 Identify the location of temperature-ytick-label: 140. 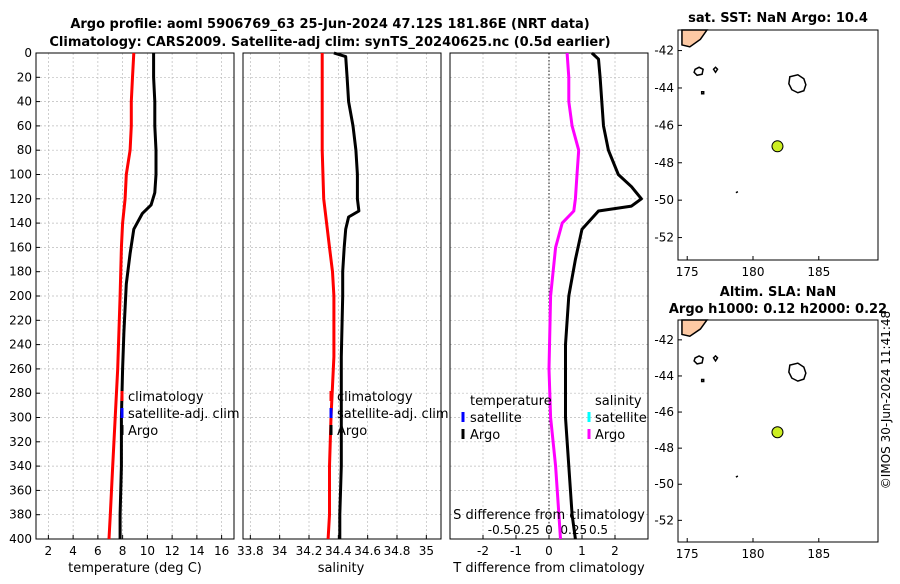
(20, 223).